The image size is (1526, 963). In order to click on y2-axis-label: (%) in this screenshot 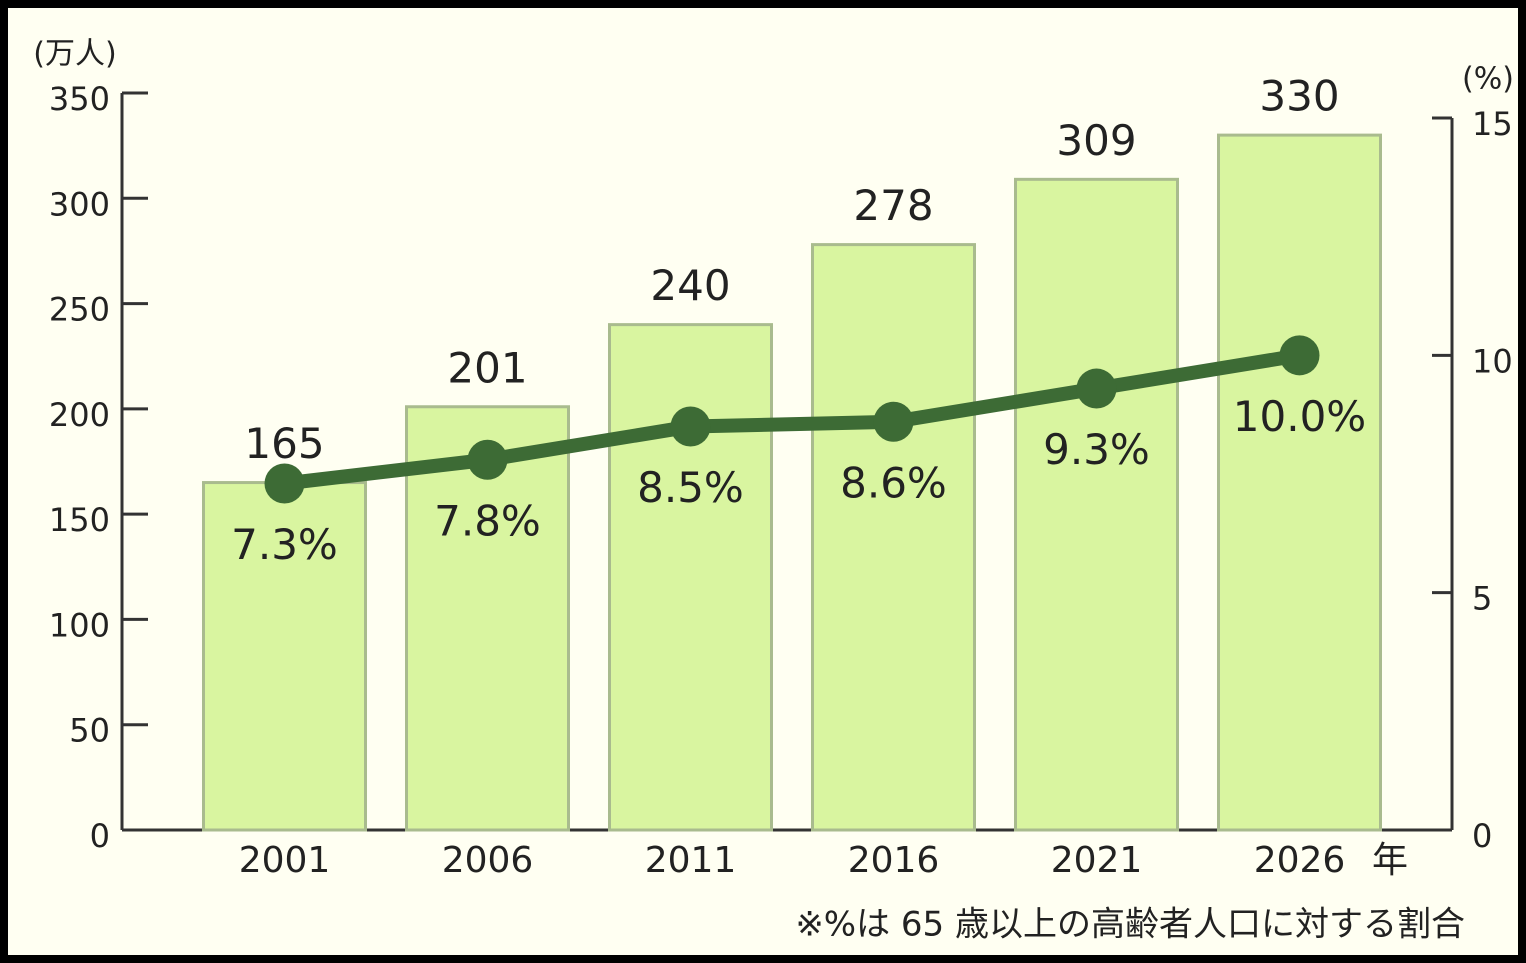, I will do `click(1488, 79)`.